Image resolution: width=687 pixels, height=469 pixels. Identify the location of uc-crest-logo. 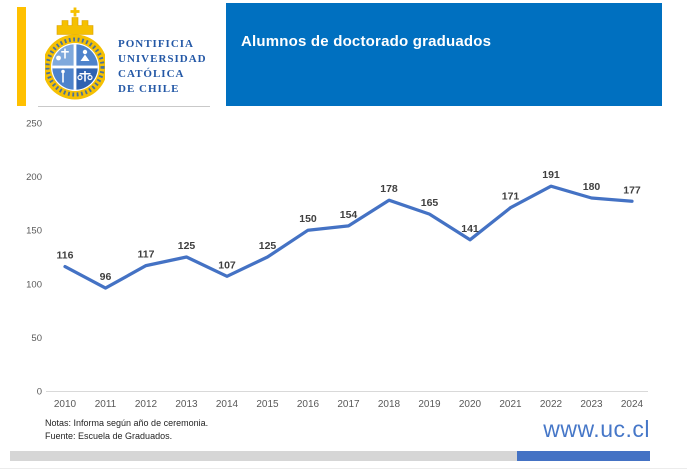
(75, 53).